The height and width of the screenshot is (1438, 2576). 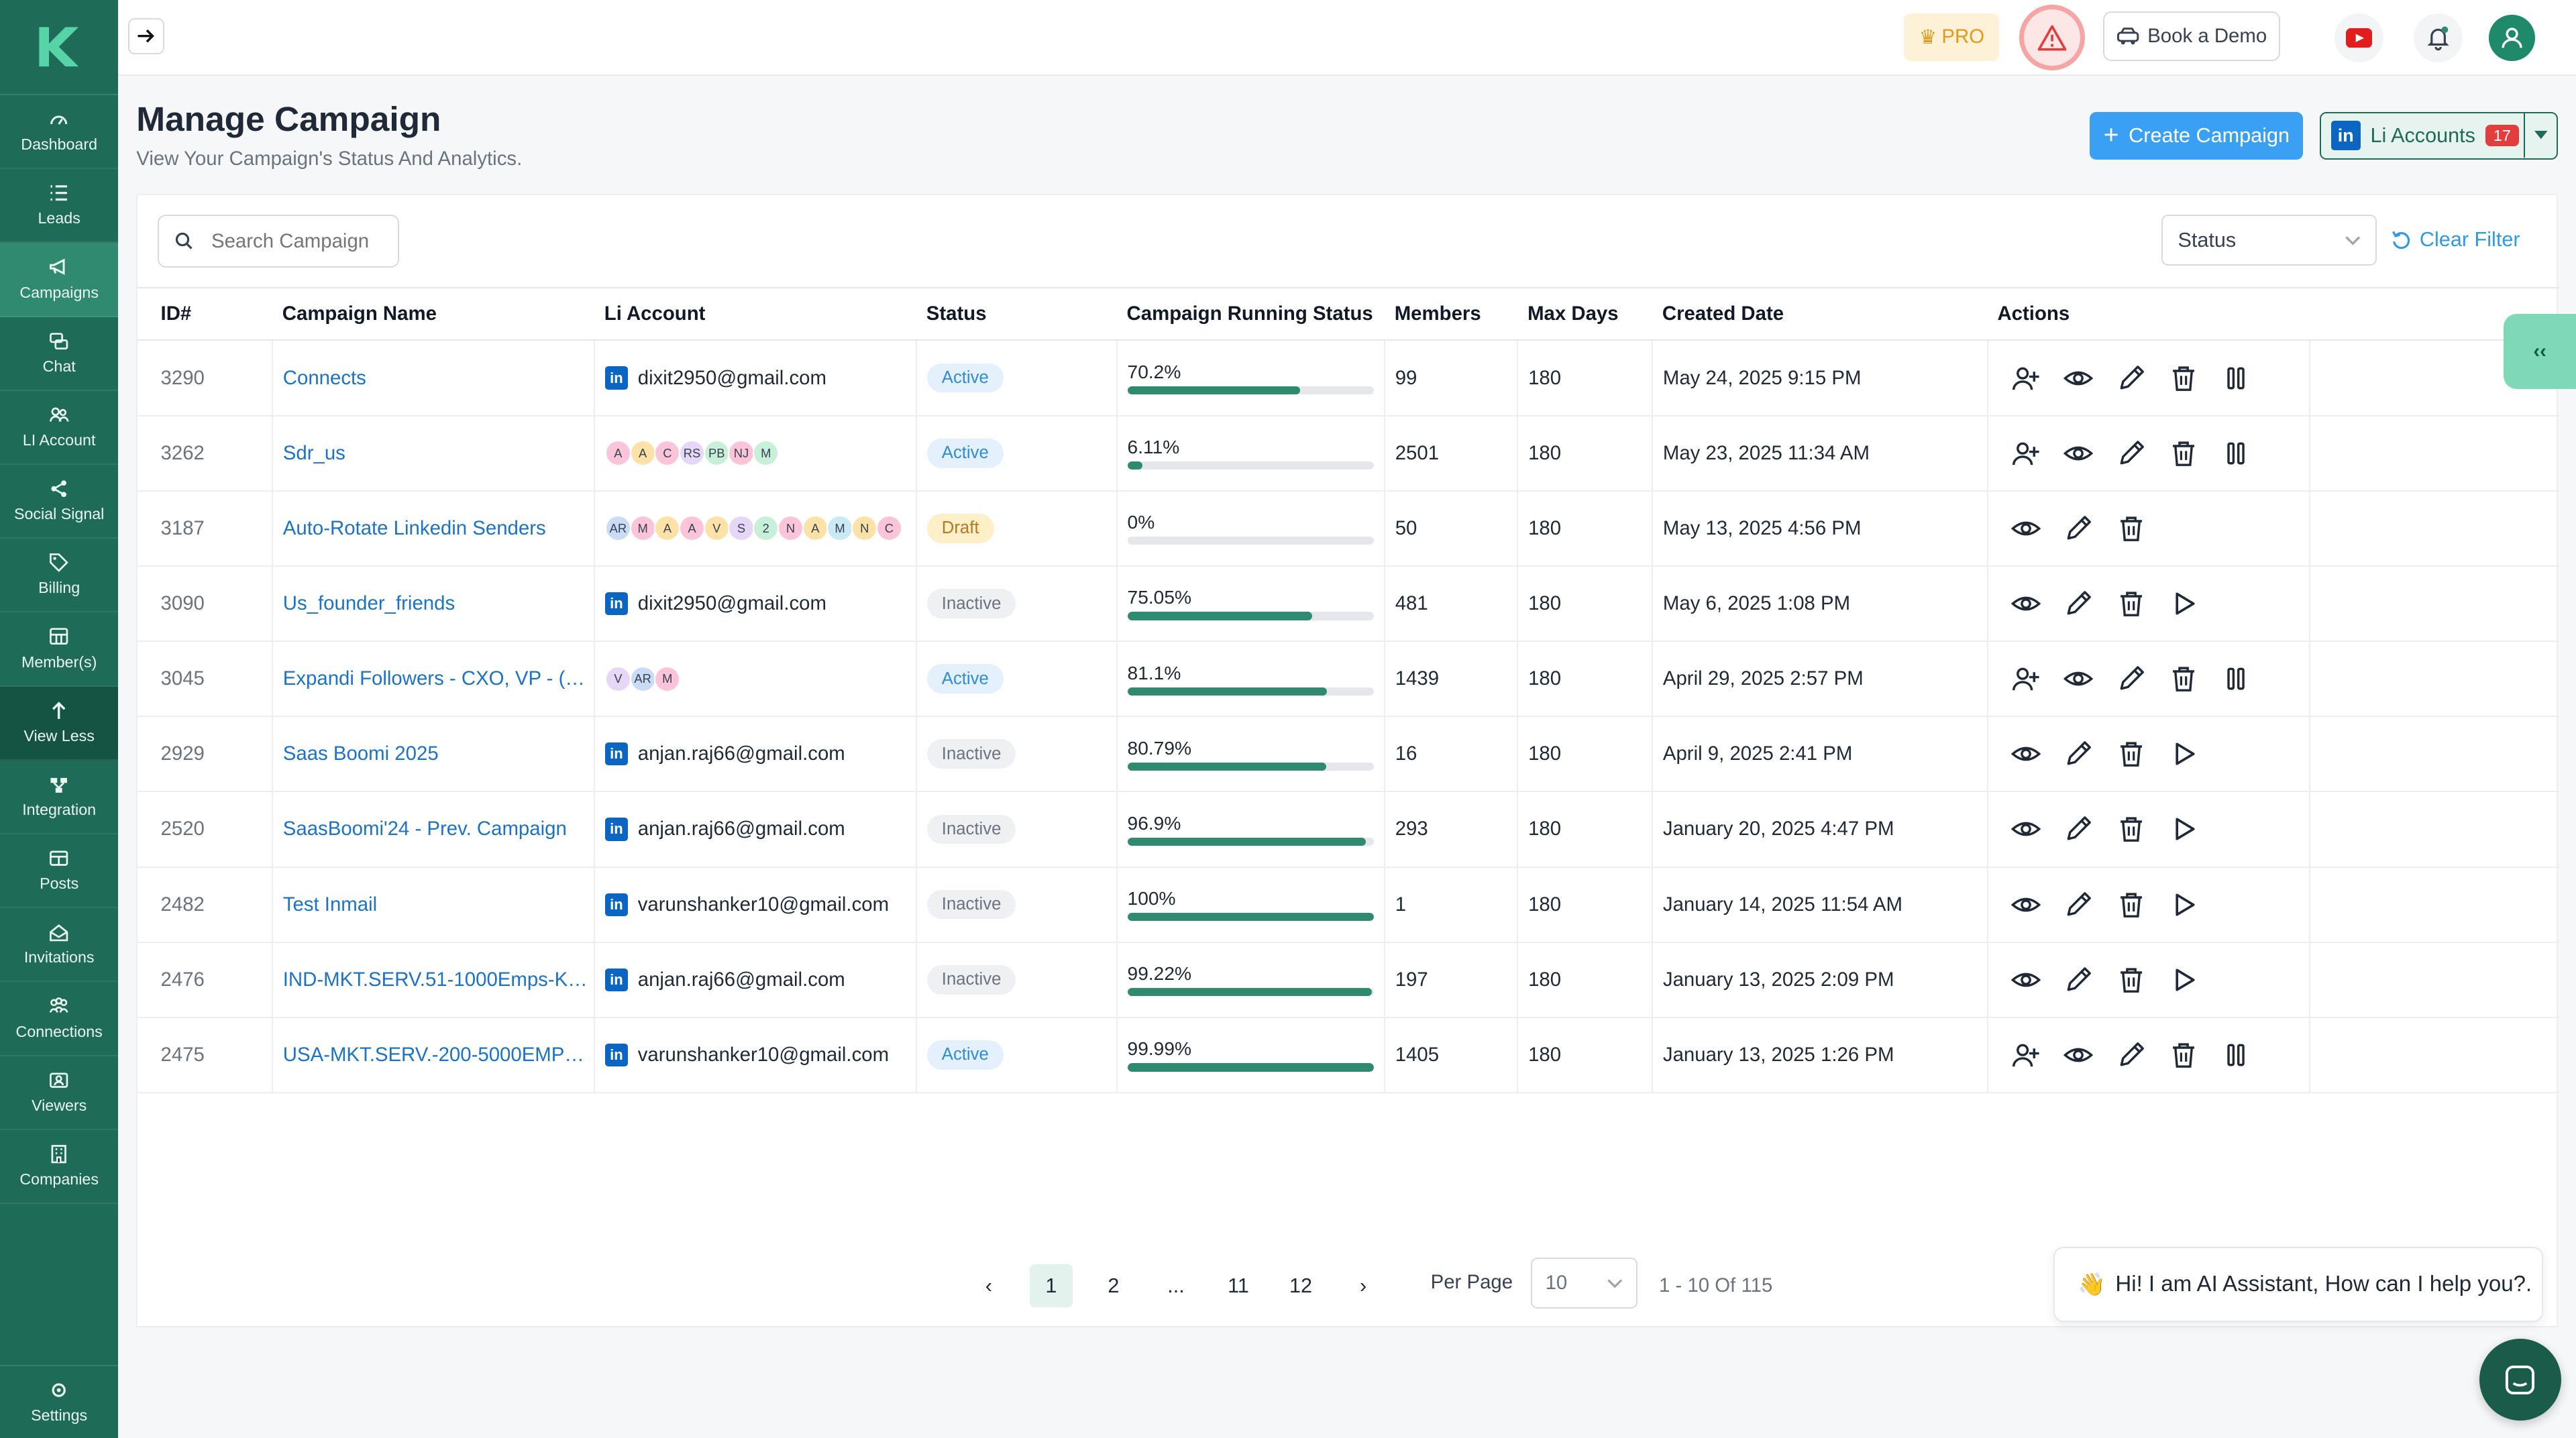 I want to click on campaign-name-link: Test Inmail, so click(x=330, y=904).